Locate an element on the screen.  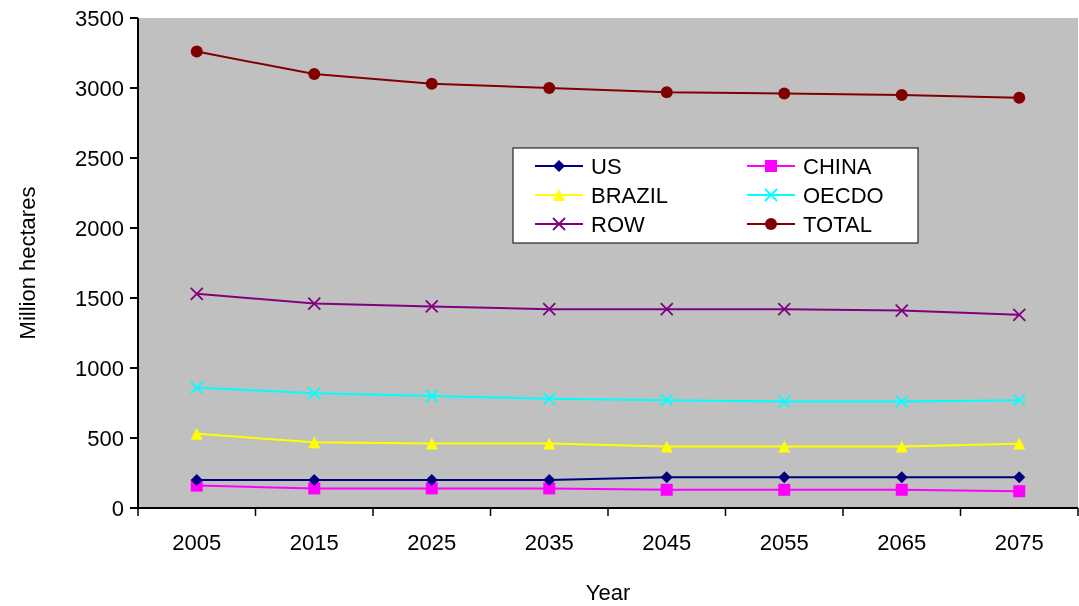
x-tick-label: 2045 is located at coordinates (667, 542).